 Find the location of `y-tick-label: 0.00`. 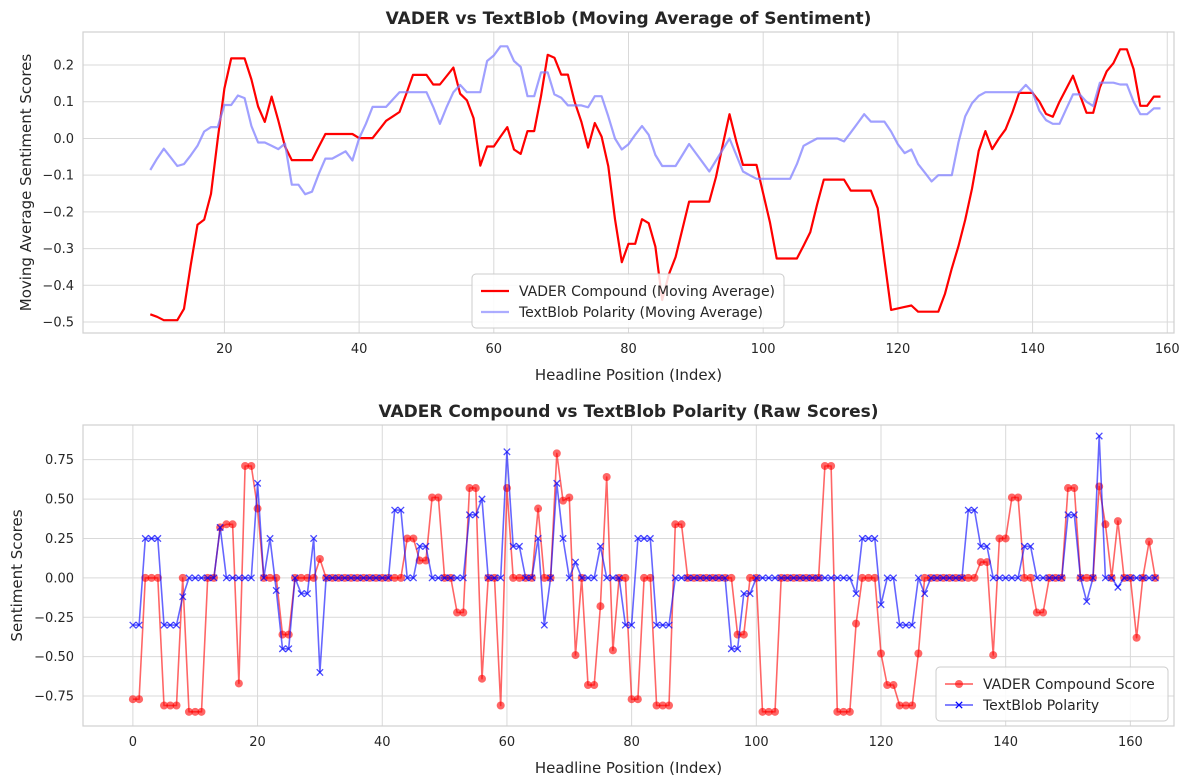

y-tick-label: 0.00 is located at coordinates (59, 578).